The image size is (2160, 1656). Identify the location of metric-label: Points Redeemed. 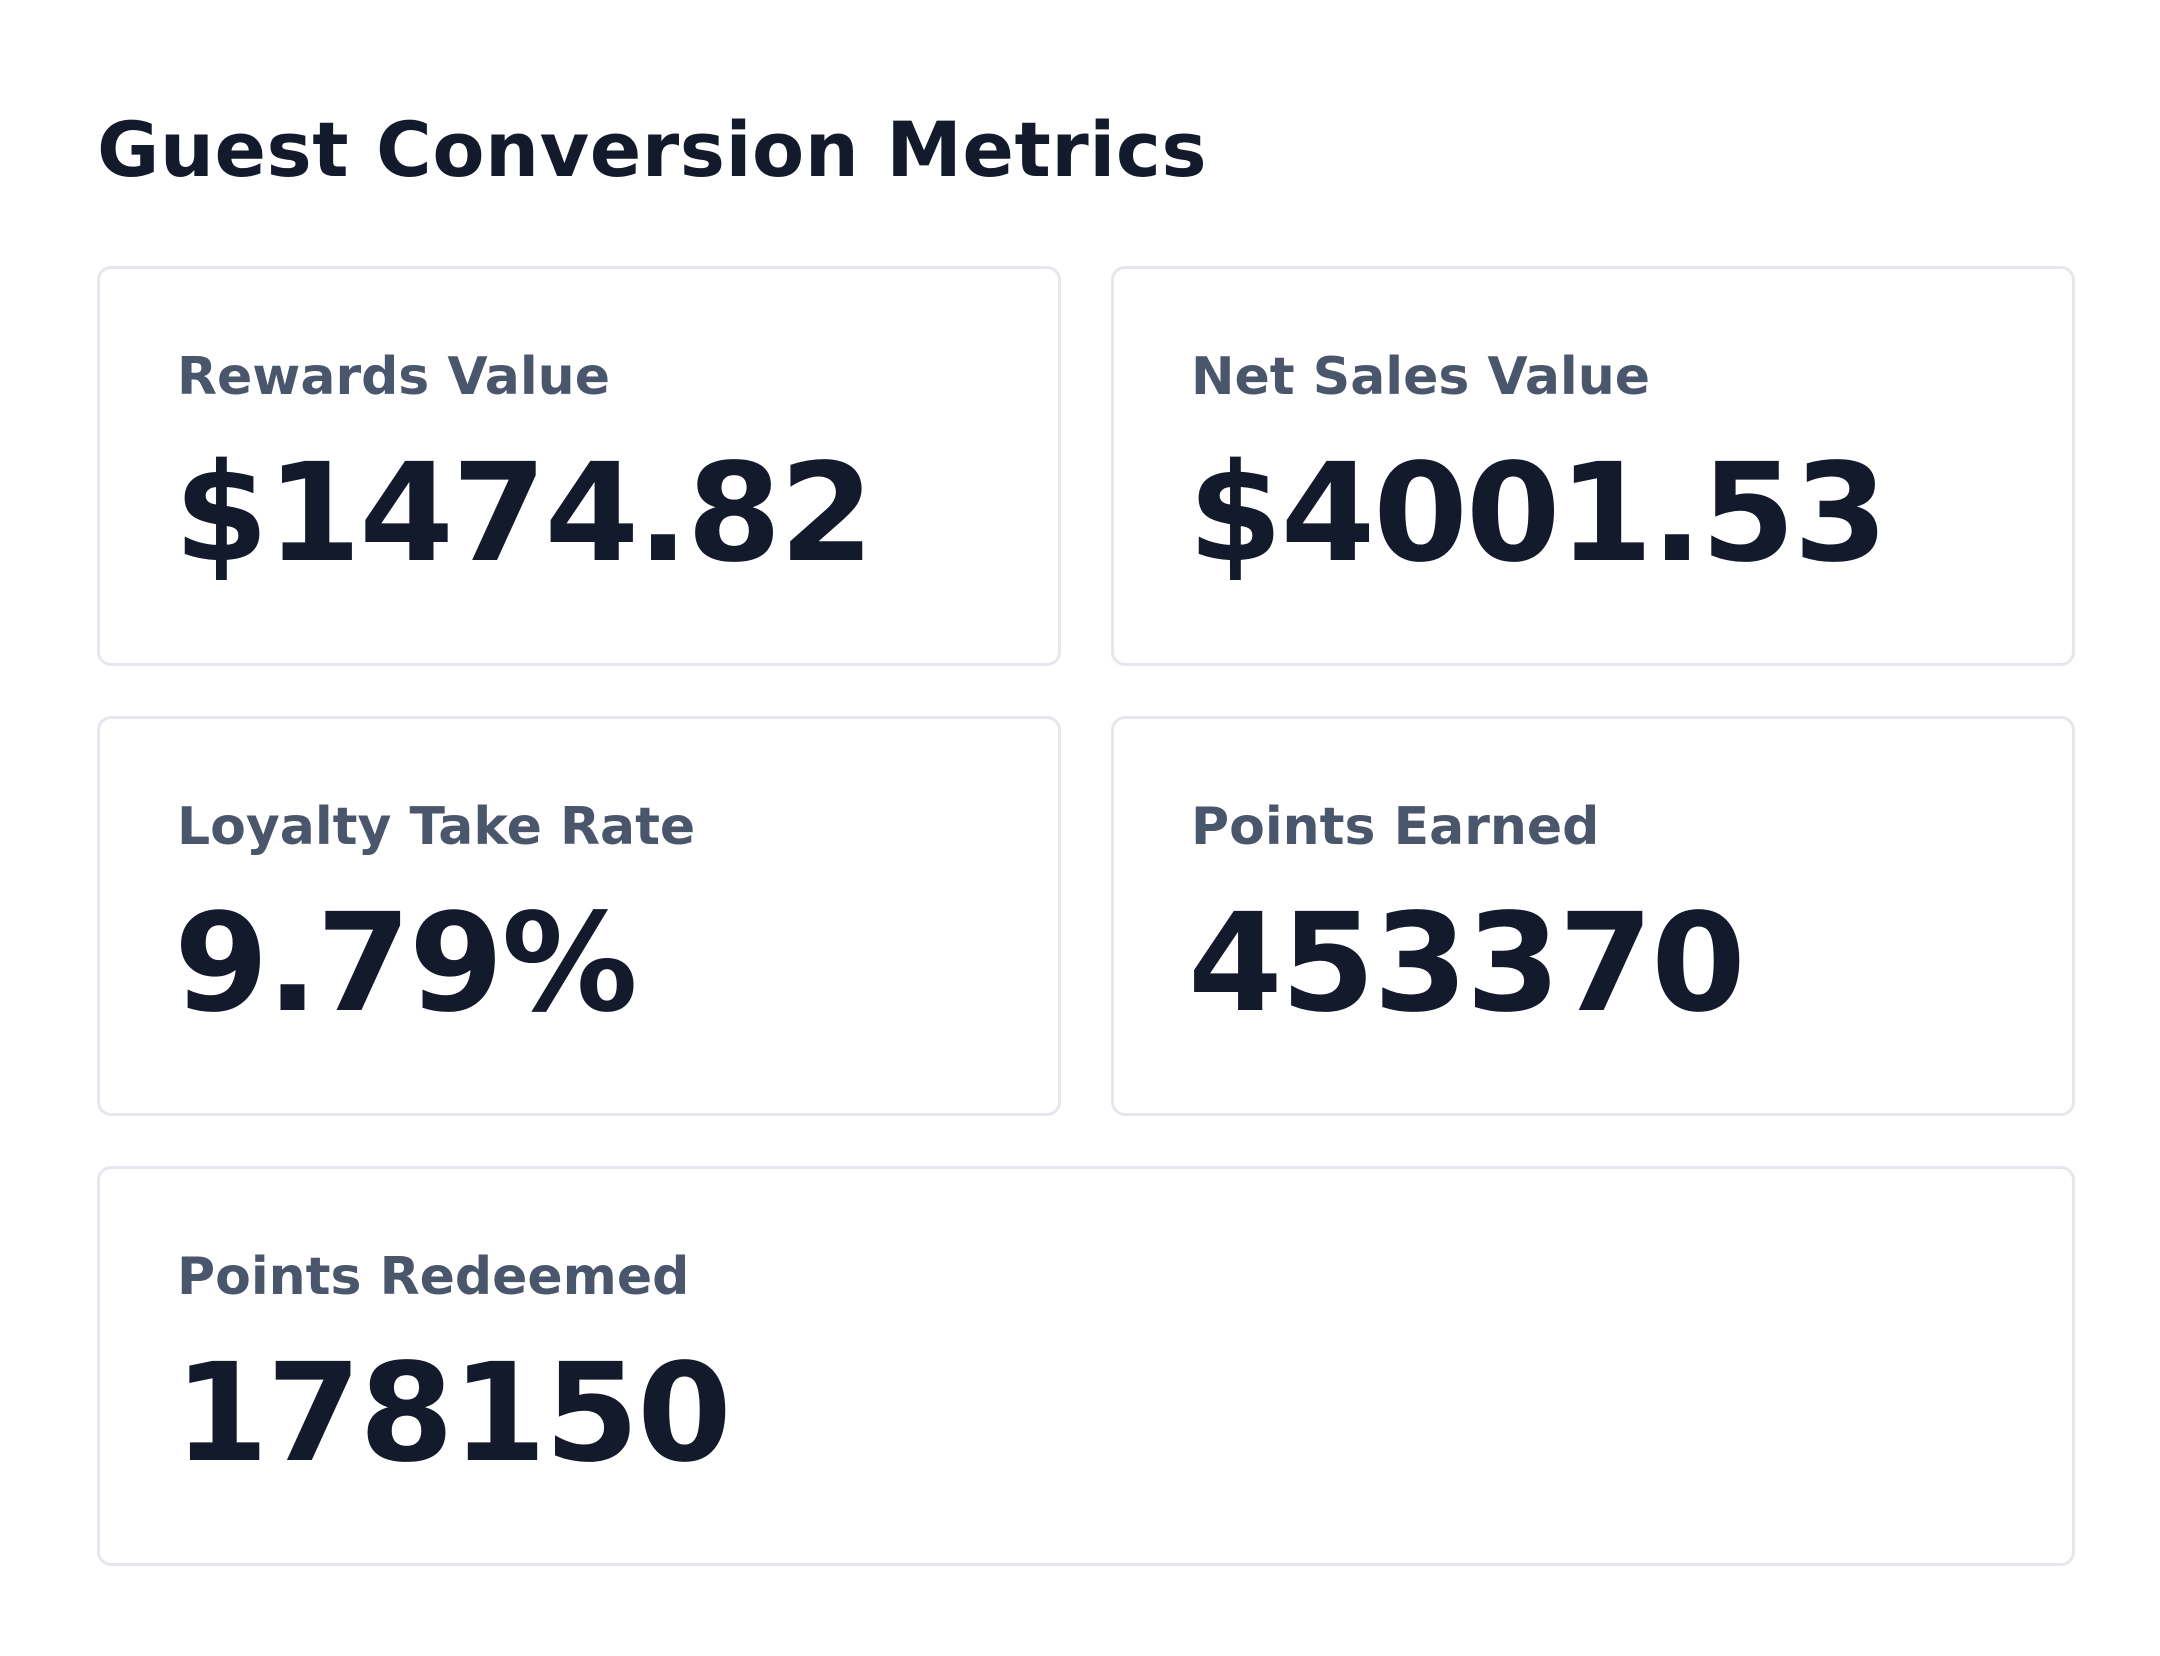
(433, 1277).